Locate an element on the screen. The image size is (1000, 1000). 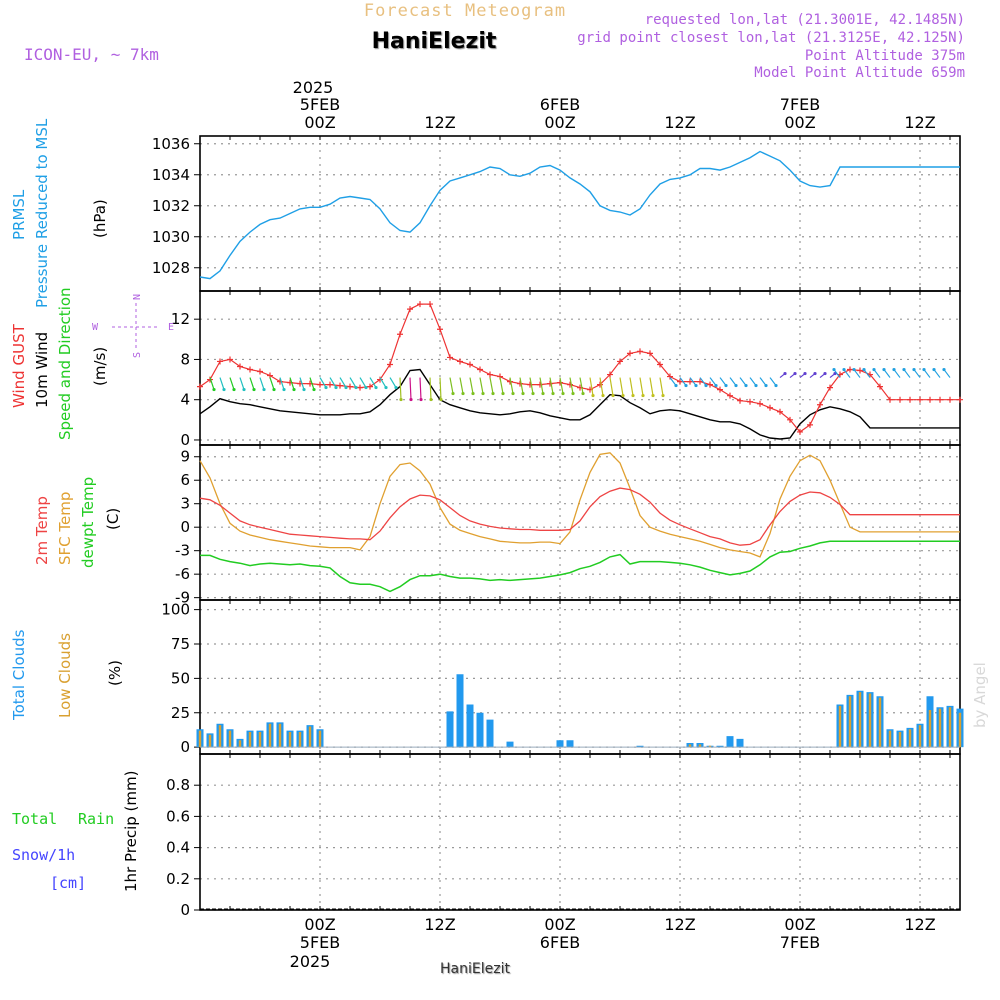
precip-total-label: Total is located at coordinates (34, 819).